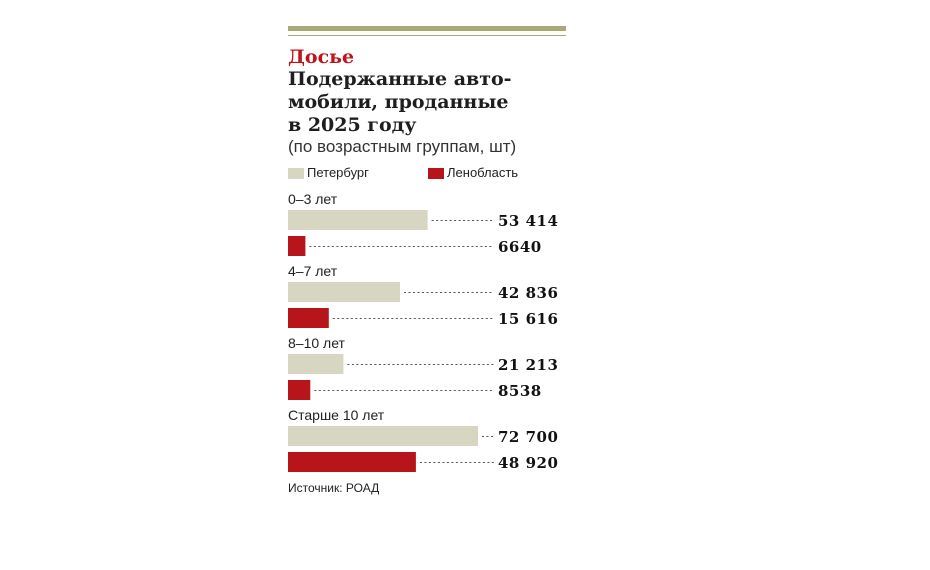  What do you see at coordinates (520, 391) in the screenshot?
I see `value-label-lenobl: 8538` at bounding box center [520, 391].